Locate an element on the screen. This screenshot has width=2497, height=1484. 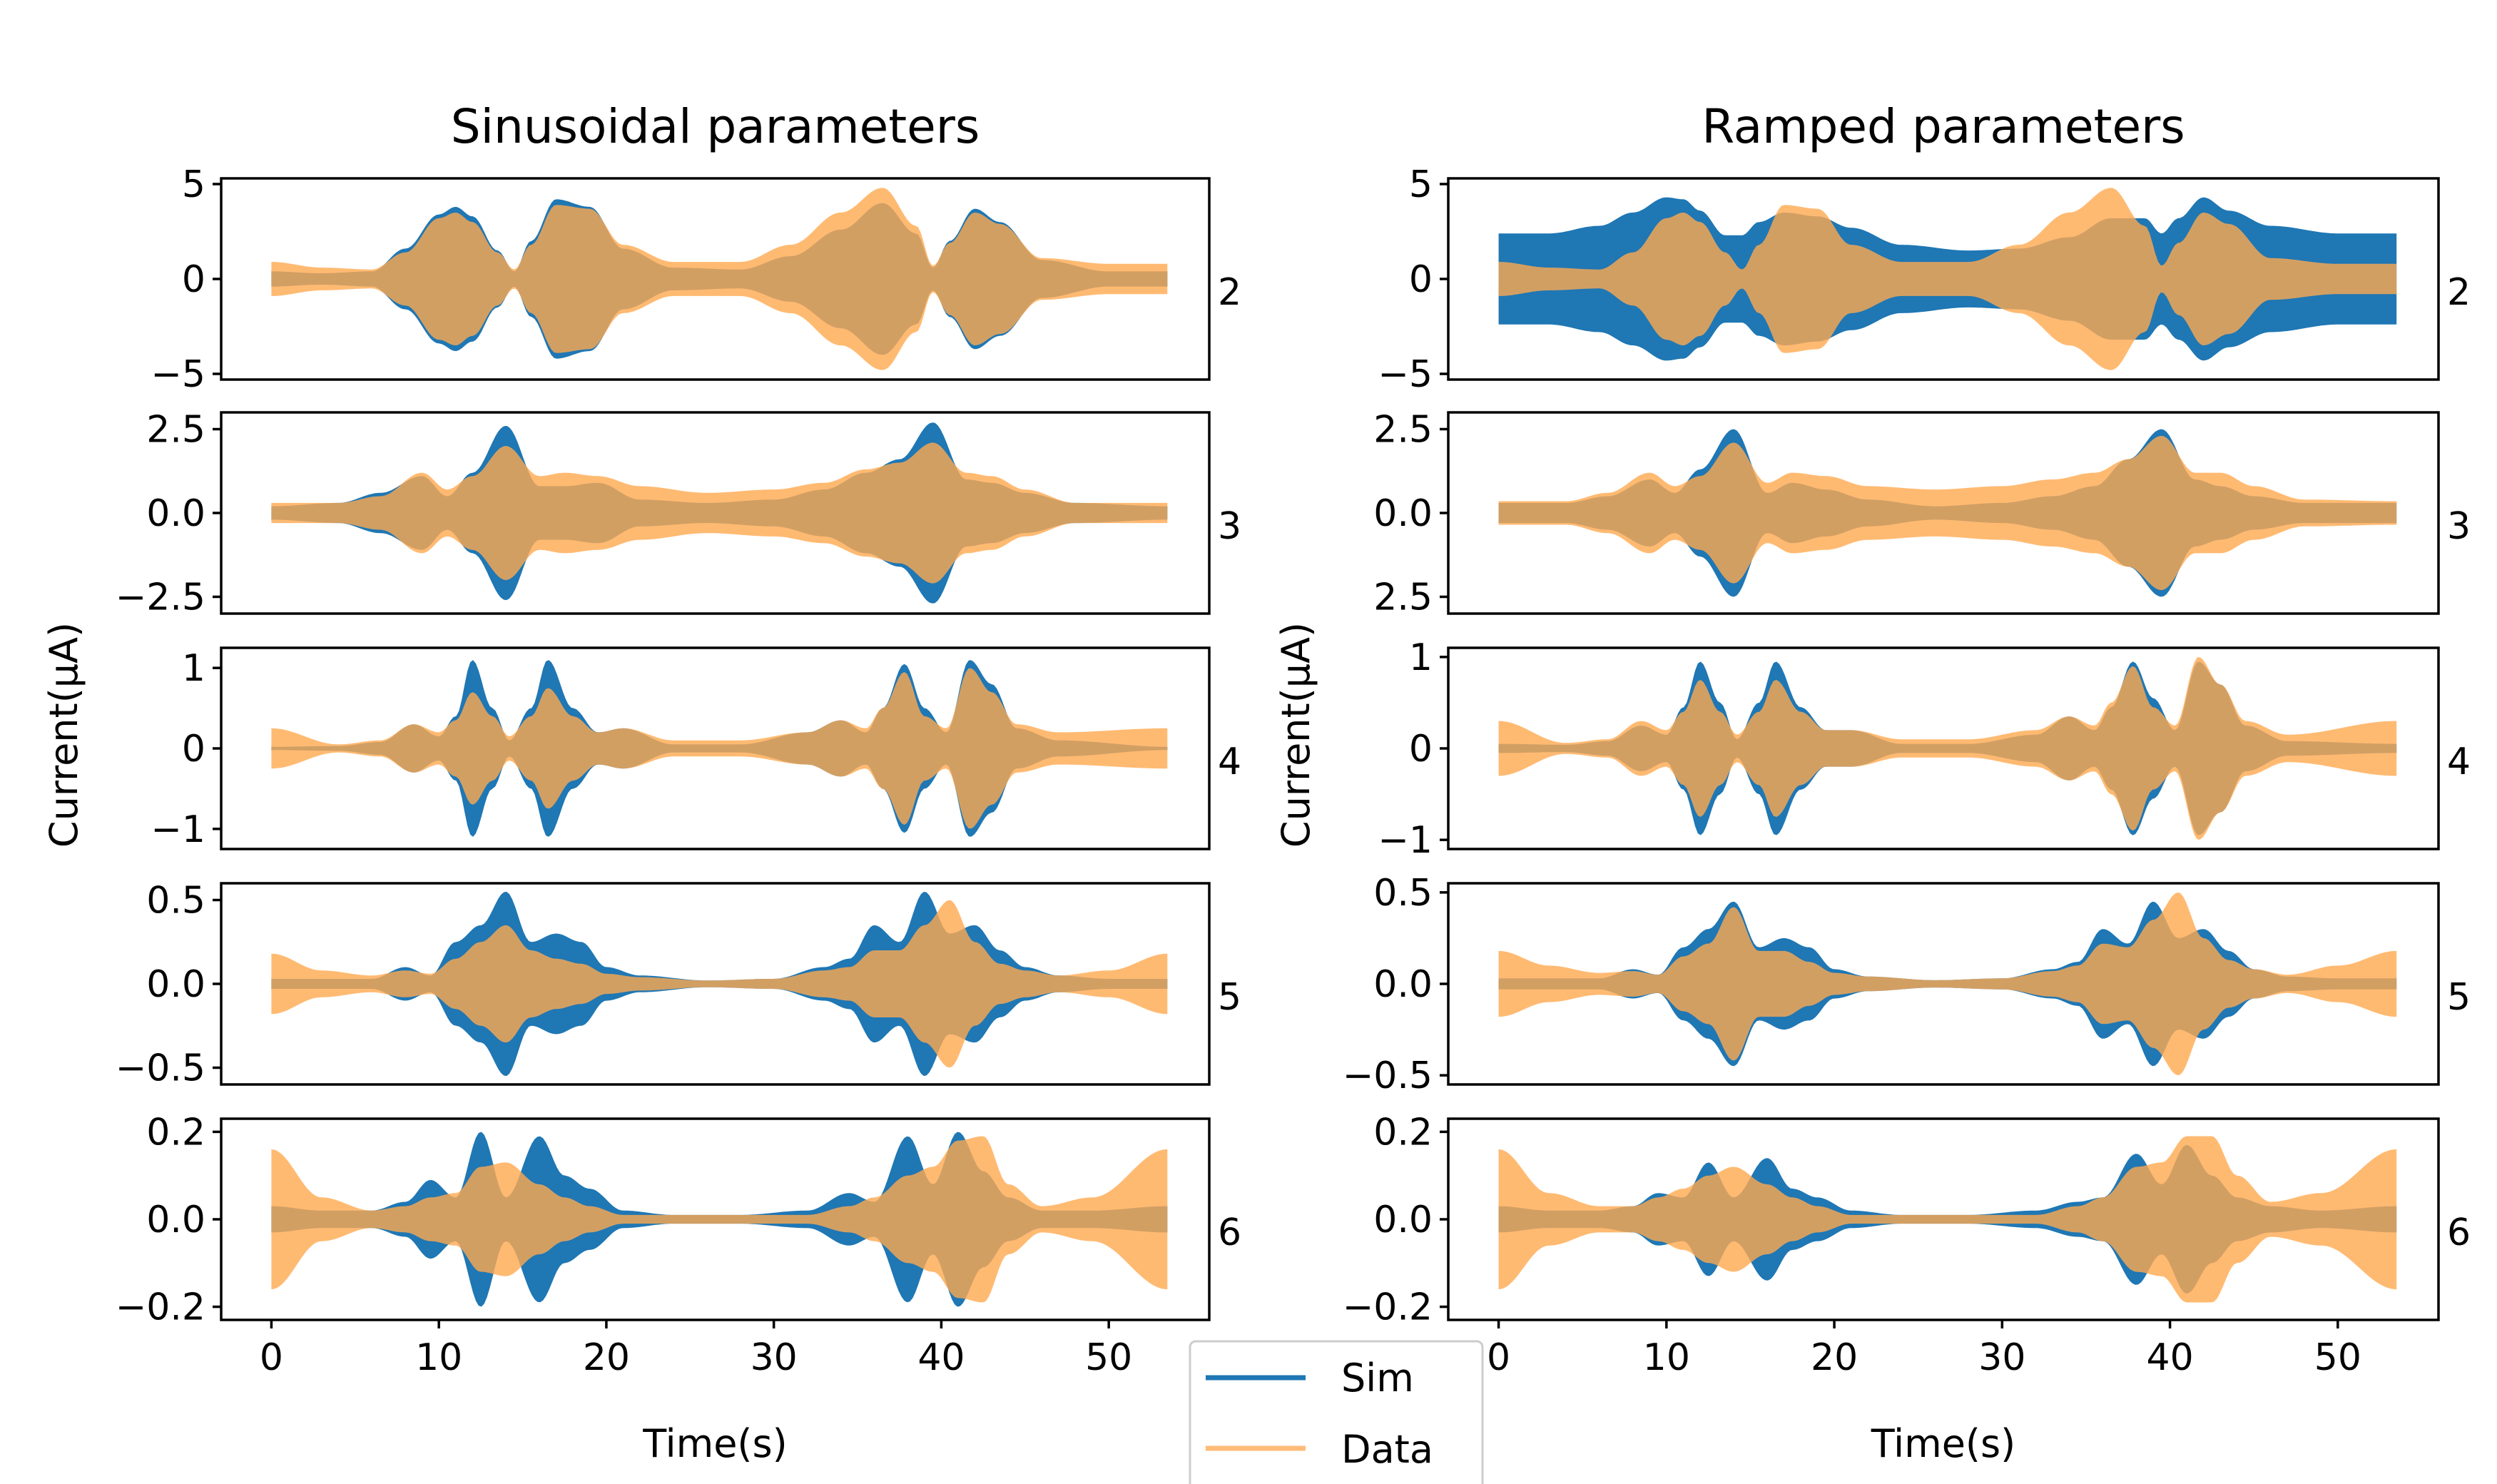
panel-harmonic-3: 2.5 0.0 2.5 3 is located at coordinates (1922, 514).